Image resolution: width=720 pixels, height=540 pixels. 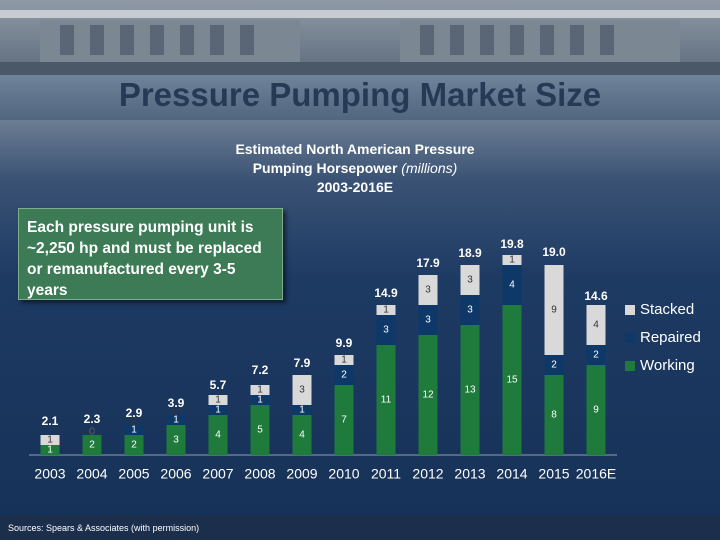 I want to click on title-bar, so click(x=360, y=97).